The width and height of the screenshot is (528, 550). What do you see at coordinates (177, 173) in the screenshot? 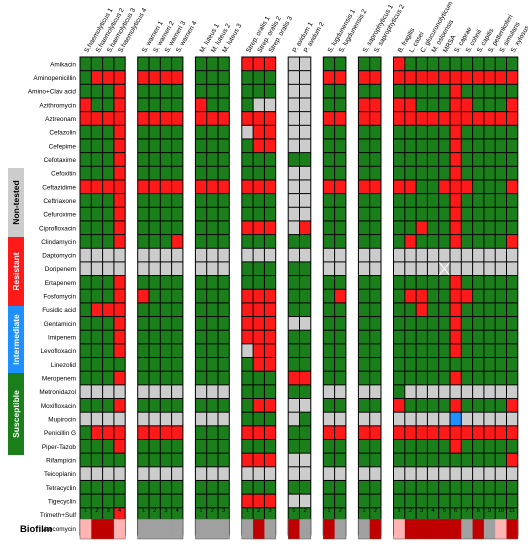
I see `cell-s-warneri-4-cefoxitin` at bounding box center [177, 173].